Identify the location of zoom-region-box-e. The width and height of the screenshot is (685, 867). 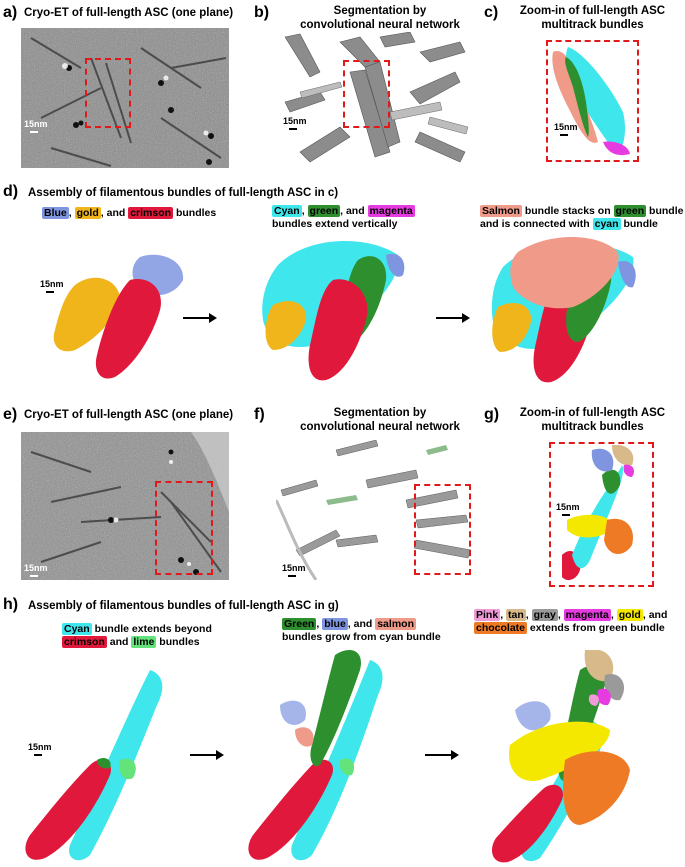
(184, 528).